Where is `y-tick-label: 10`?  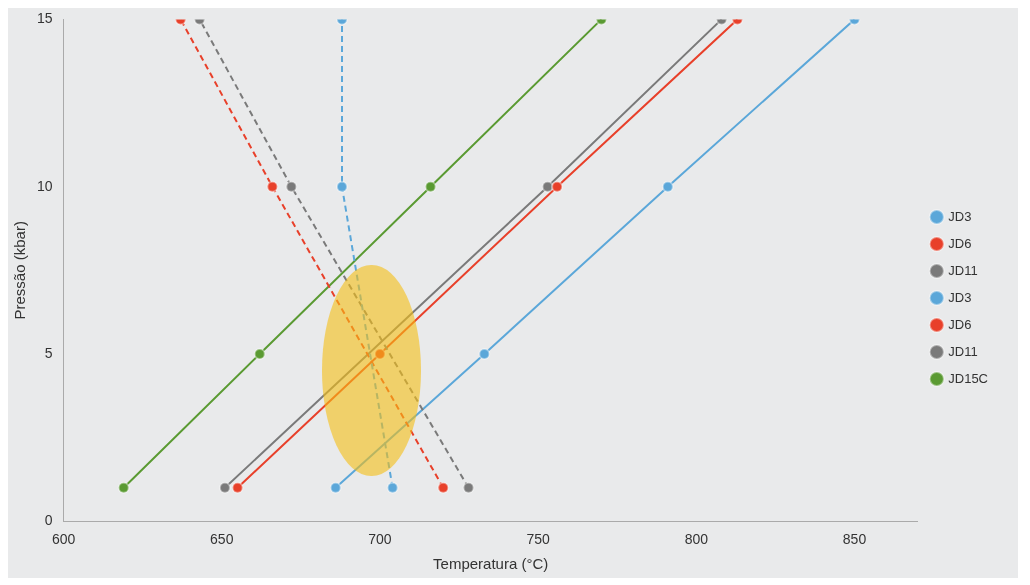 y-tick-label: 10 is located at coordinates (44, 185).